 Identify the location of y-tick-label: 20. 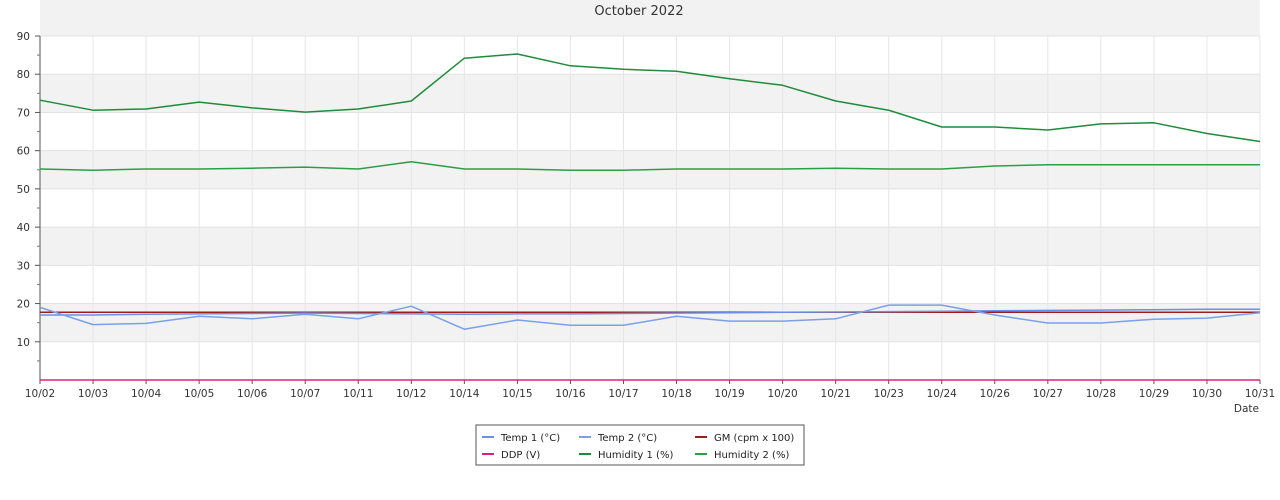
(23, 305).